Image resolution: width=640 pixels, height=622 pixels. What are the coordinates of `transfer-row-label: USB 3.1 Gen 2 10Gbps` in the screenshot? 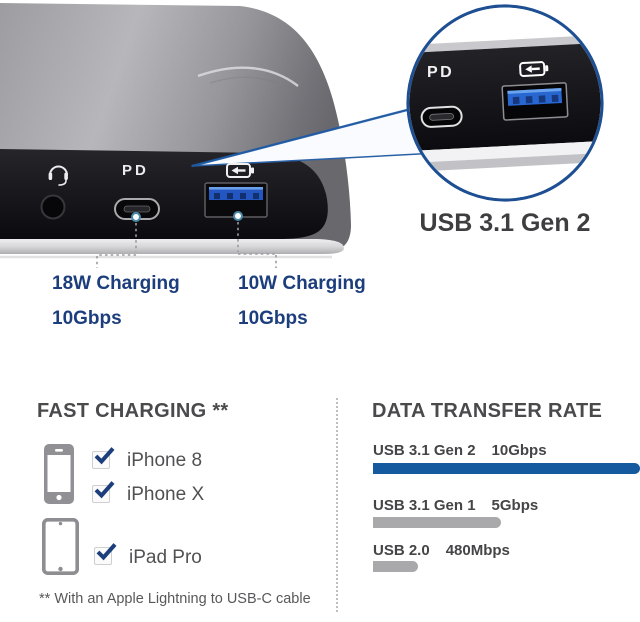 It's located at (460, 450).